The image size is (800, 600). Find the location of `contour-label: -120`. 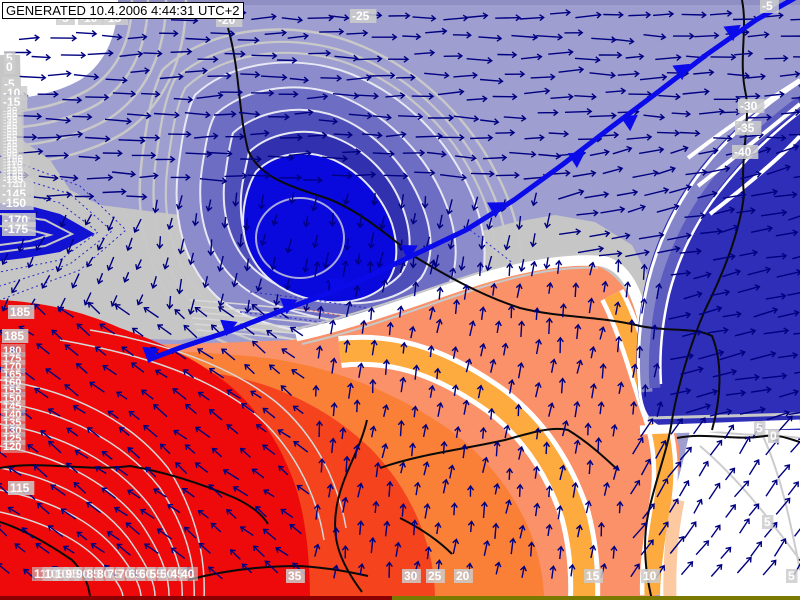

contour-label: -120 is located at coordinates (15, 171).